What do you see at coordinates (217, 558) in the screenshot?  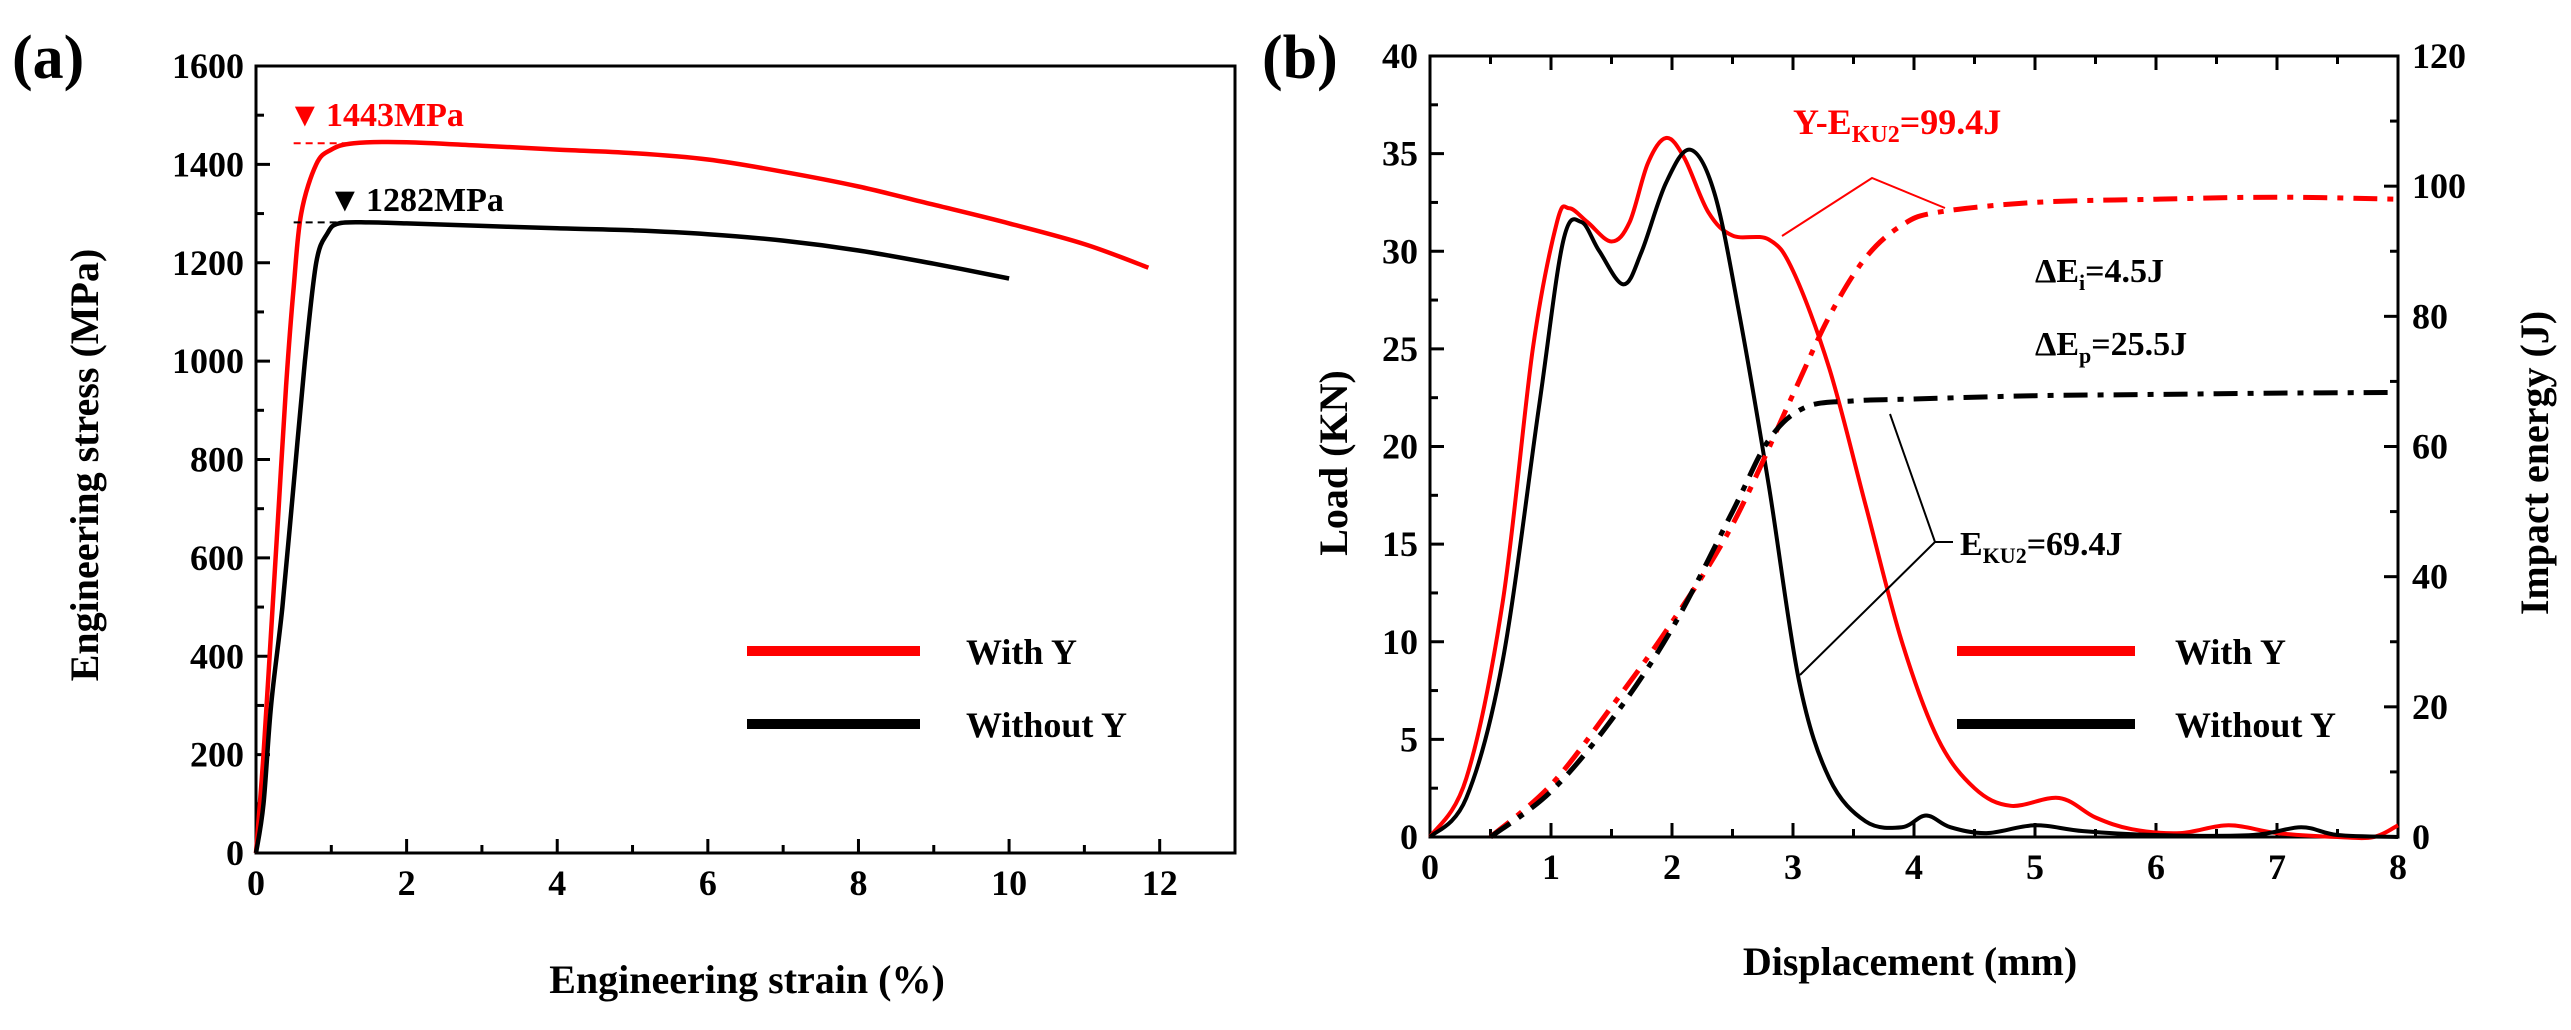 I see `y-tick-label: 600` at bounding box center [217, 558].